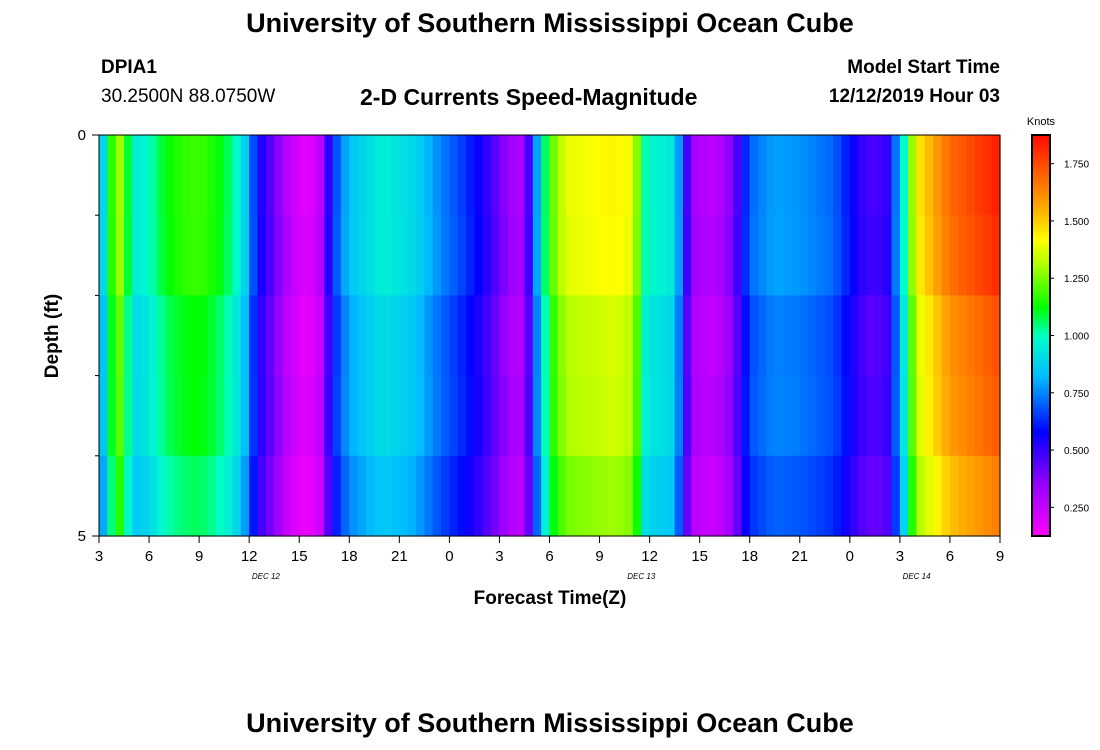 Image resolution: width=1100 pixels, height=750 pixels. Describe the element at coordinates (1000, 556) in the screenshot. I see `x-tick-label: 9` at that location.